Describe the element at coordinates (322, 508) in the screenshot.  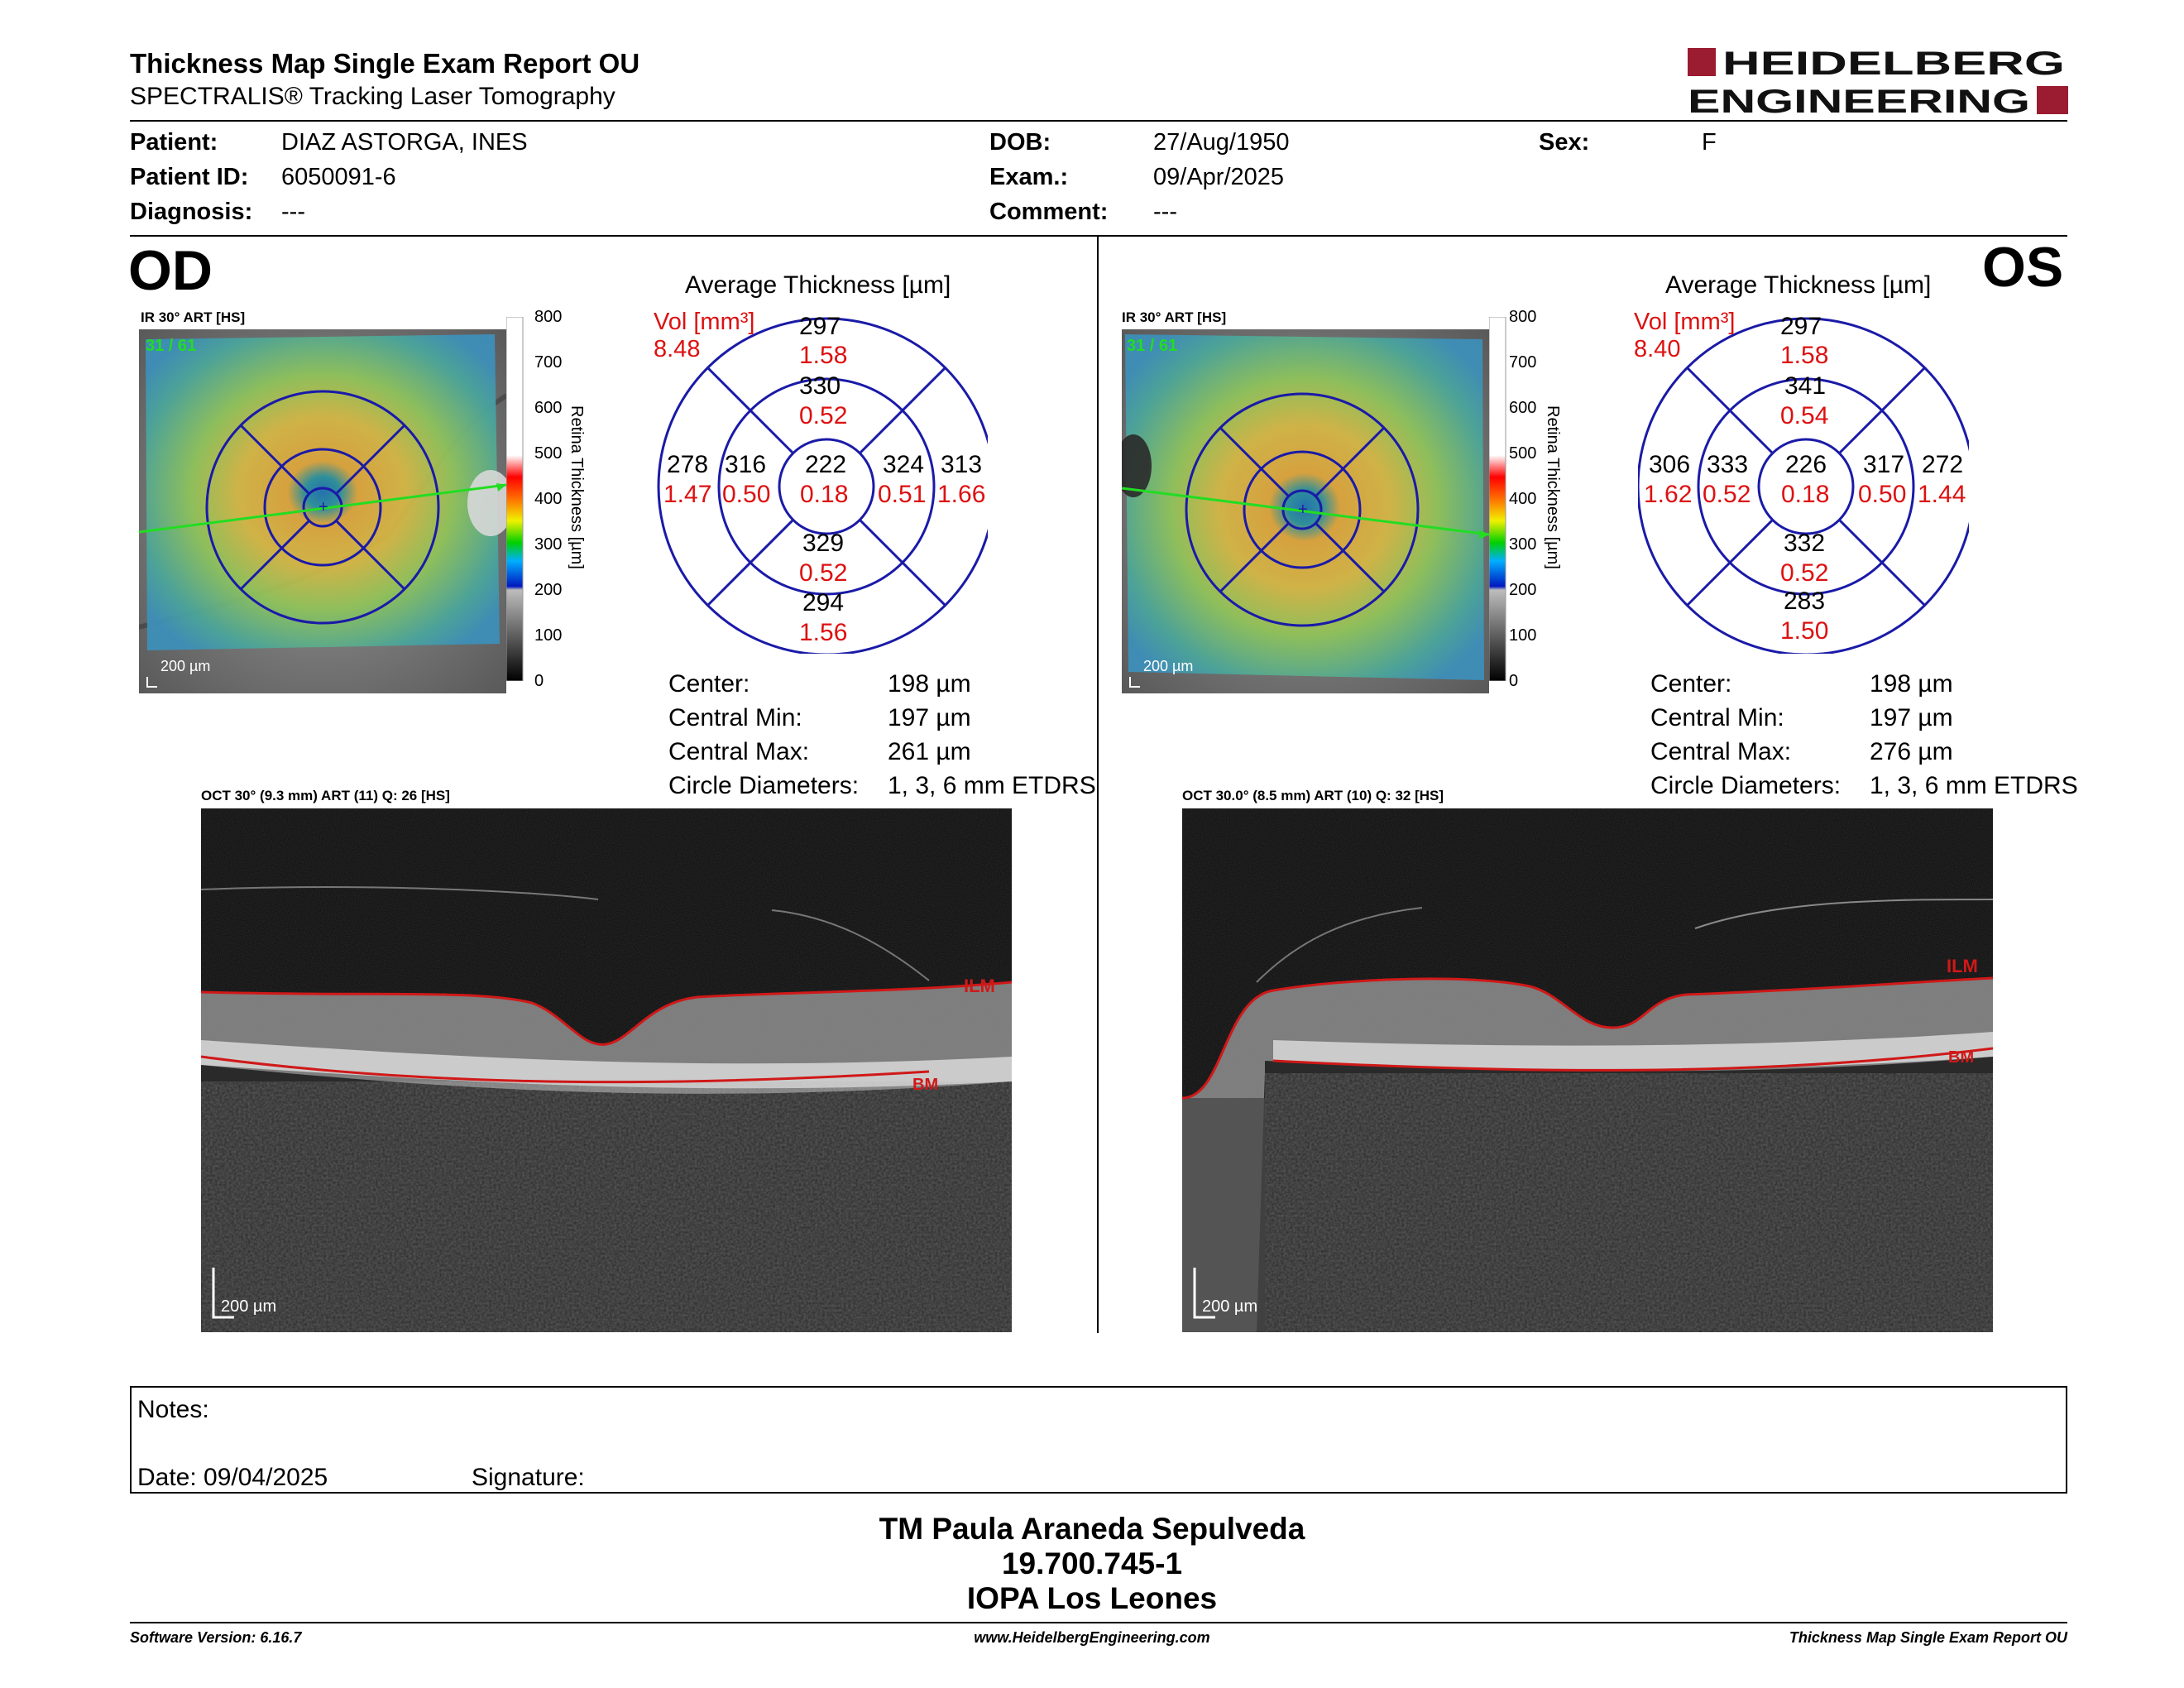
I see `od-scan-line` at that location.